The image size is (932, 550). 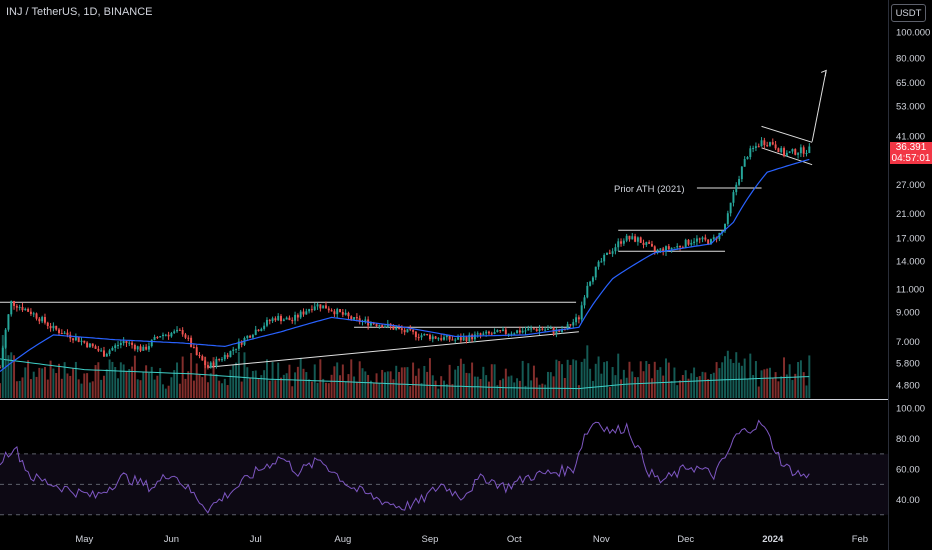 What do you see at coordinates (444, 484) in the screenshot?
I see `rsi-band` at bounding box center [444, 484].